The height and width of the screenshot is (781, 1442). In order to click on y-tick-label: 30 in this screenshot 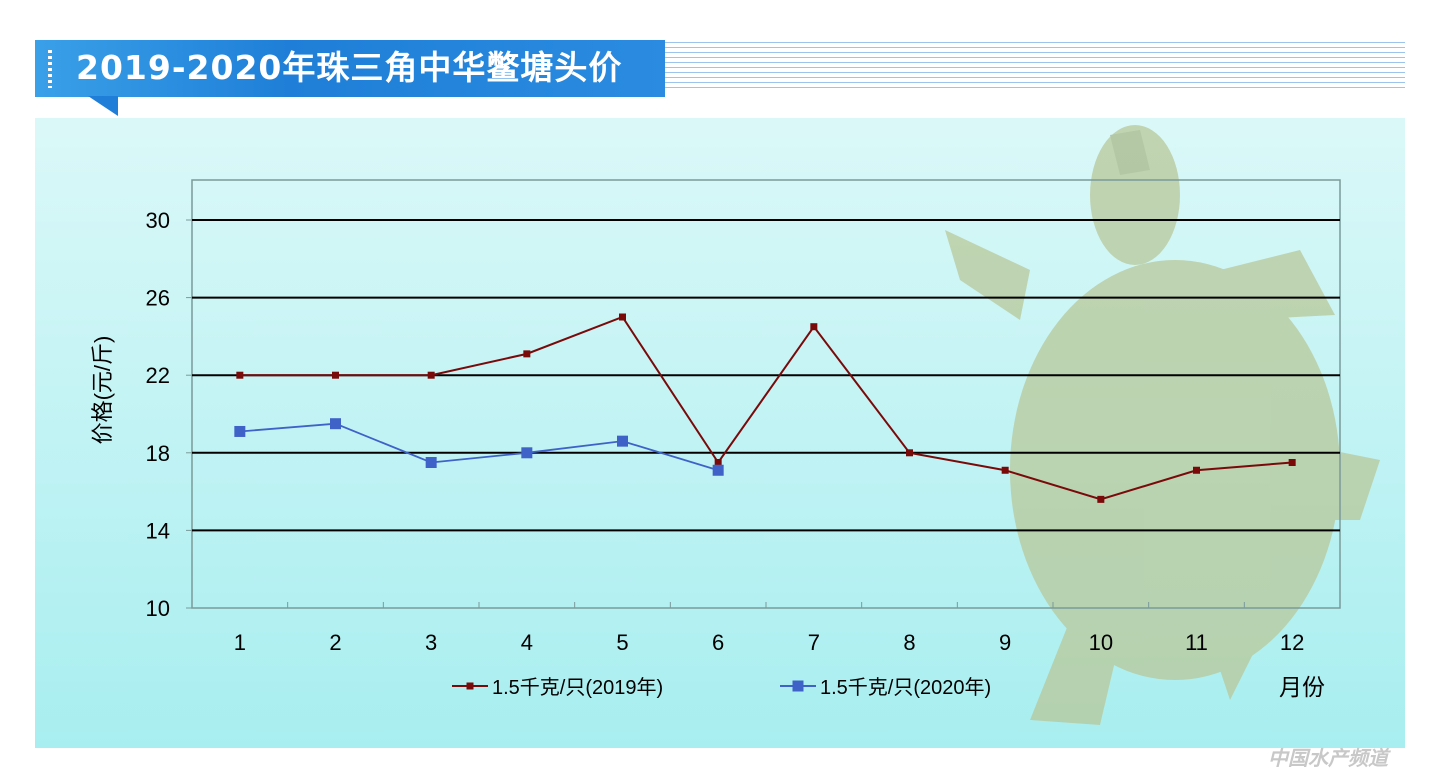, I will do `click(158, 220)`.